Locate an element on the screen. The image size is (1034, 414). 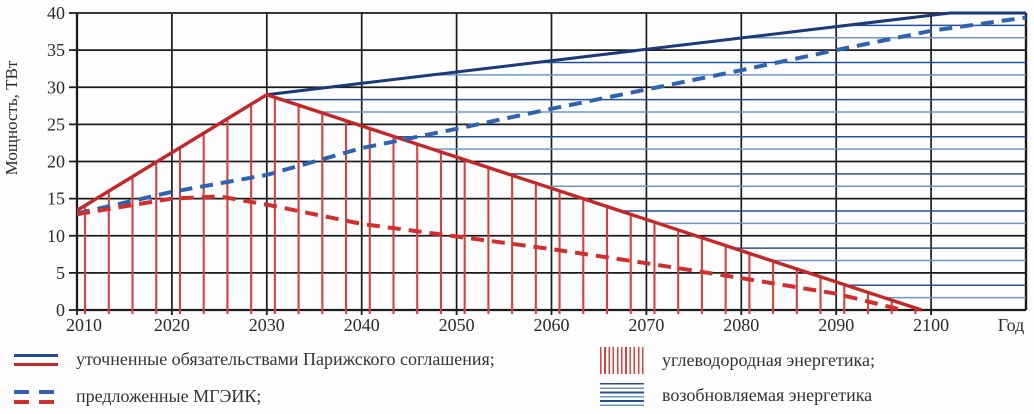
dashed-lines-swatch is located at coordinates (36, 396).